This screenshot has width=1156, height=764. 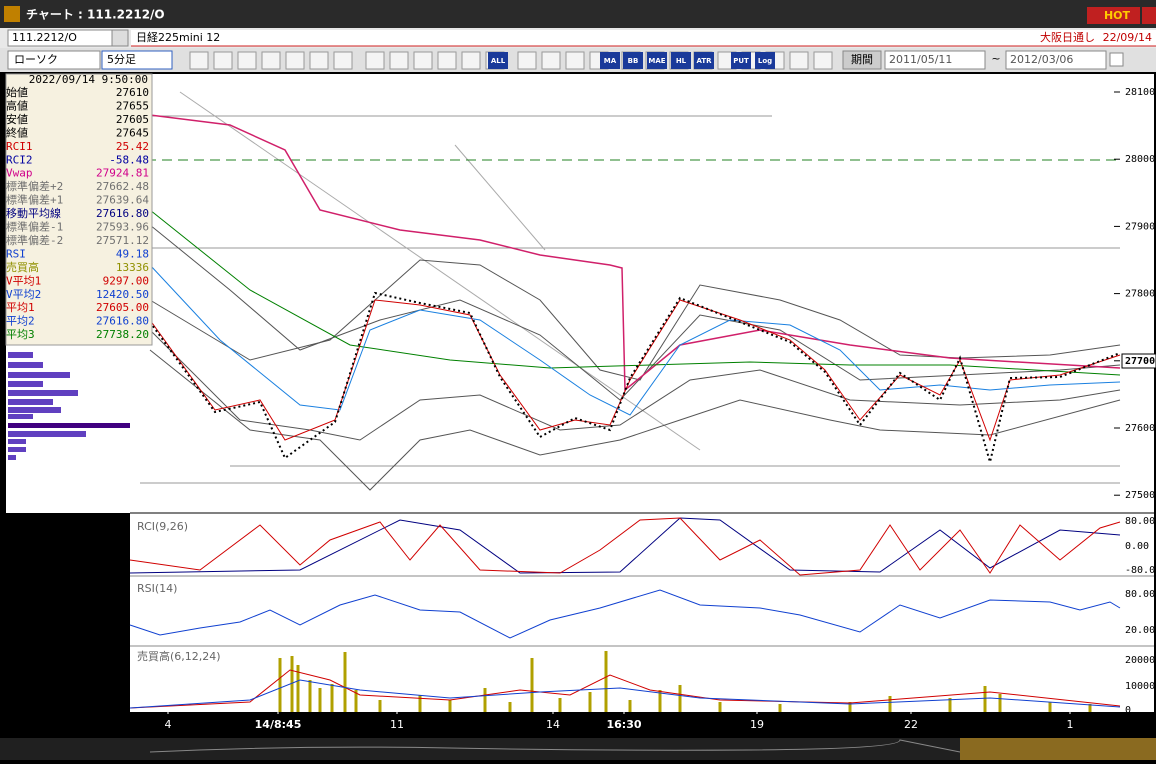 What do you see at coordinates (34, 227) in the screenshot?
I see `info-label: 標準偏差-1` at bounding box center [34, 227].